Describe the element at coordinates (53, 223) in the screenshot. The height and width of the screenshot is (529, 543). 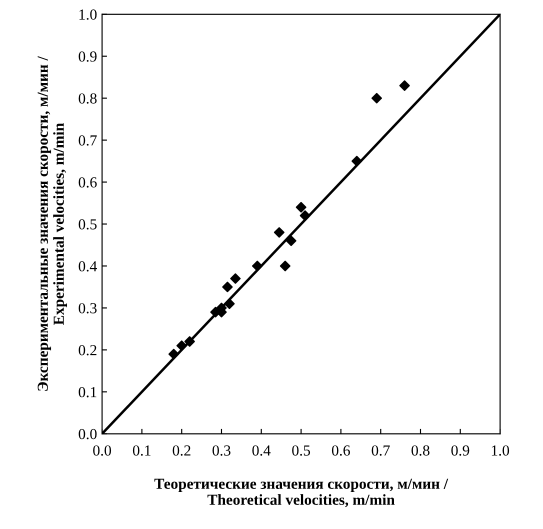
I see `y-axis-title: Экспериментальные значения скорости, м/мин / Experimental velocities, m/min` at that location.